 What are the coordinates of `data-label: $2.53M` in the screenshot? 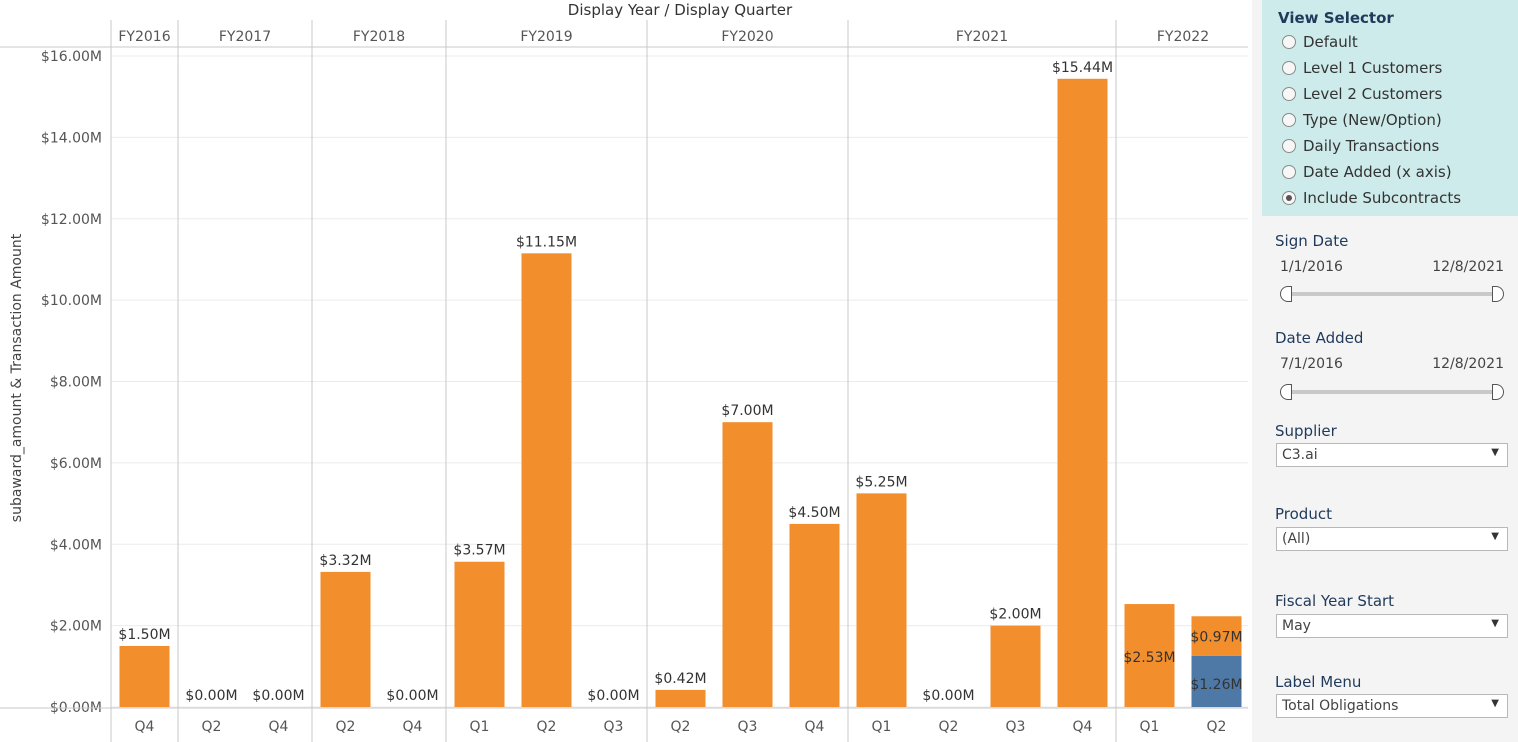 It's located at (1149, 658).